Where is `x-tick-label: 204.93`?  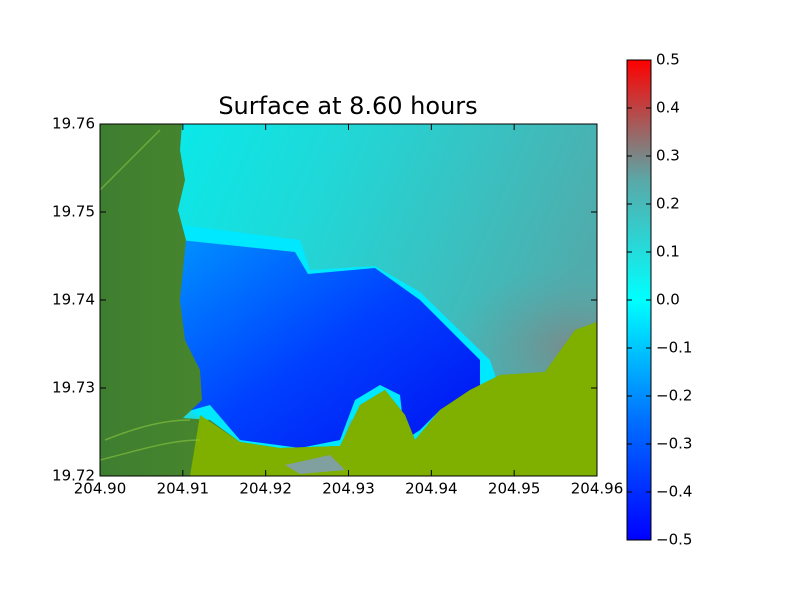 x-tick-label: 204.93 is located at coordinates (348, 489).